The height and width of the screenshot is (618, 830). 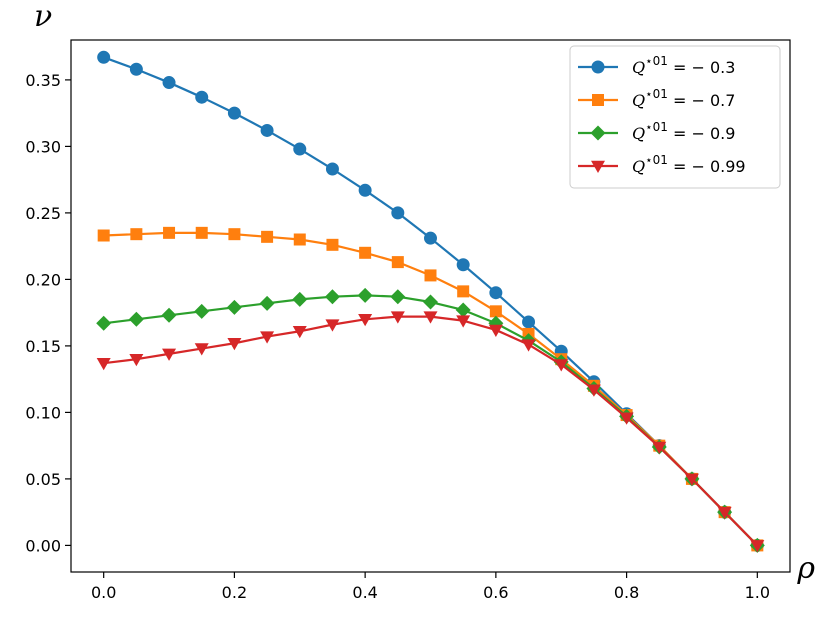 What do you see at coordinates (683, 65) in the screenshot?
I see `legend-label: Q⋆01 = − 0.3` at bounding box center [683, 65].